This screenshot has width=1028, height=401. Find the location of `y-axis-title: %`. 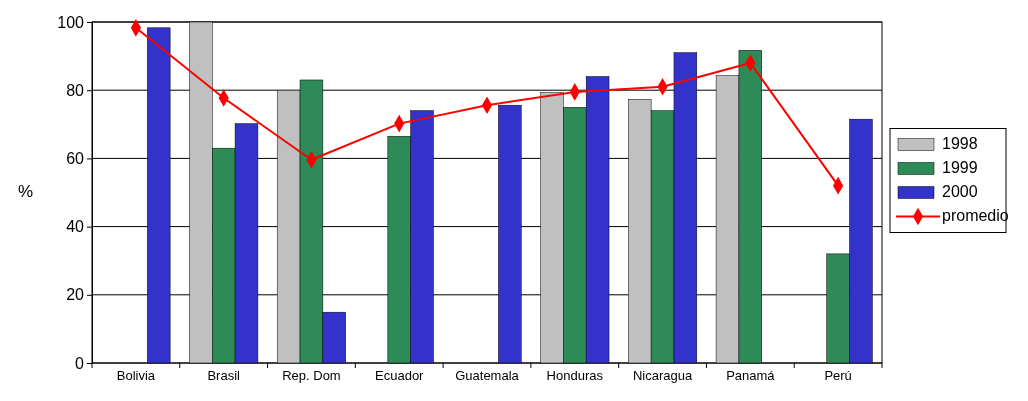

y-axis-title: % is located at coordinates (26, 191).